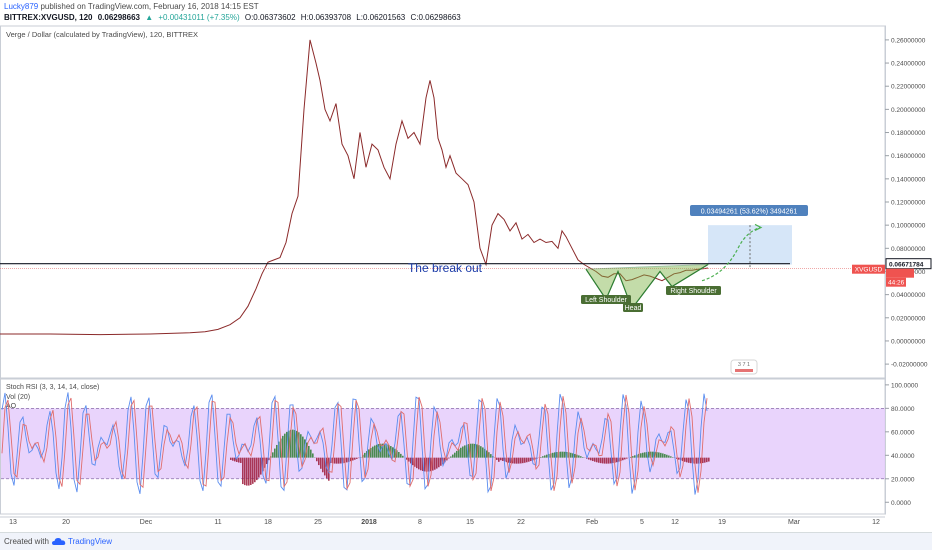 This screenshot has width=932, height=550. Describe the element at coordinates (744, 370) in the screenshot. I see `badge-flag-icon` at that location.